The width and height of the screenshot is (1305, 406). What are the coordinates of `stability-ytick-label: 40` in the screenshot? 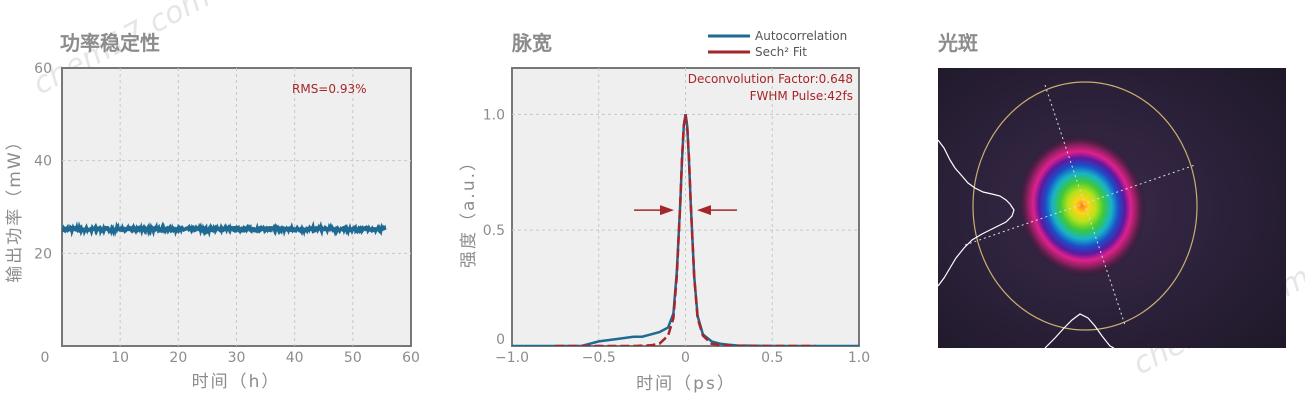 It's located at (43, 162).